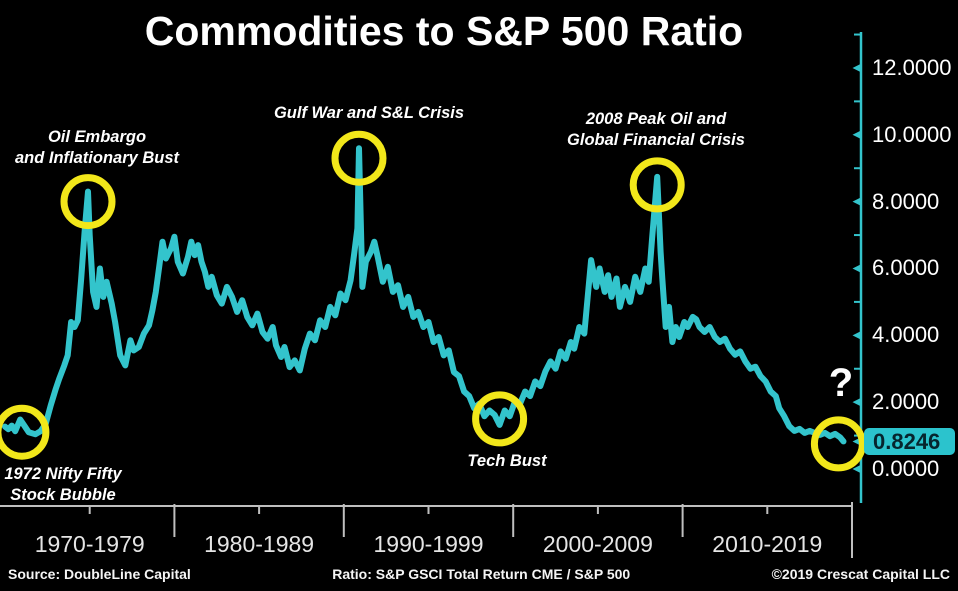 Image resolution: width=958 pixels, height=591 pixels. What do you see at coordinates (97, 147) in the screenshot?
I see `annotation-oil-embargo: Oil Embargo and Inflationary Bust` at bounding box center [97, 147].